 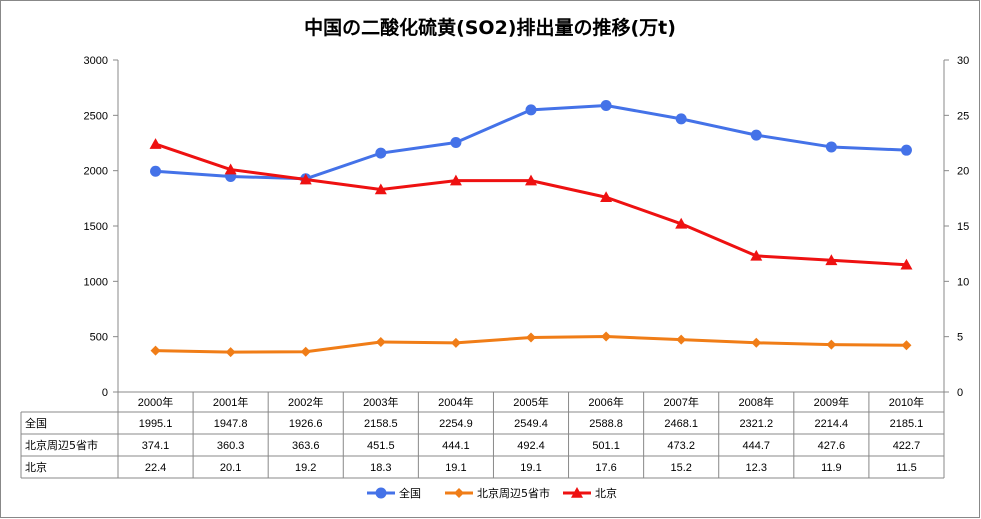 I want to click on x-tick-label: 2008年, so click(x=756, y=402).